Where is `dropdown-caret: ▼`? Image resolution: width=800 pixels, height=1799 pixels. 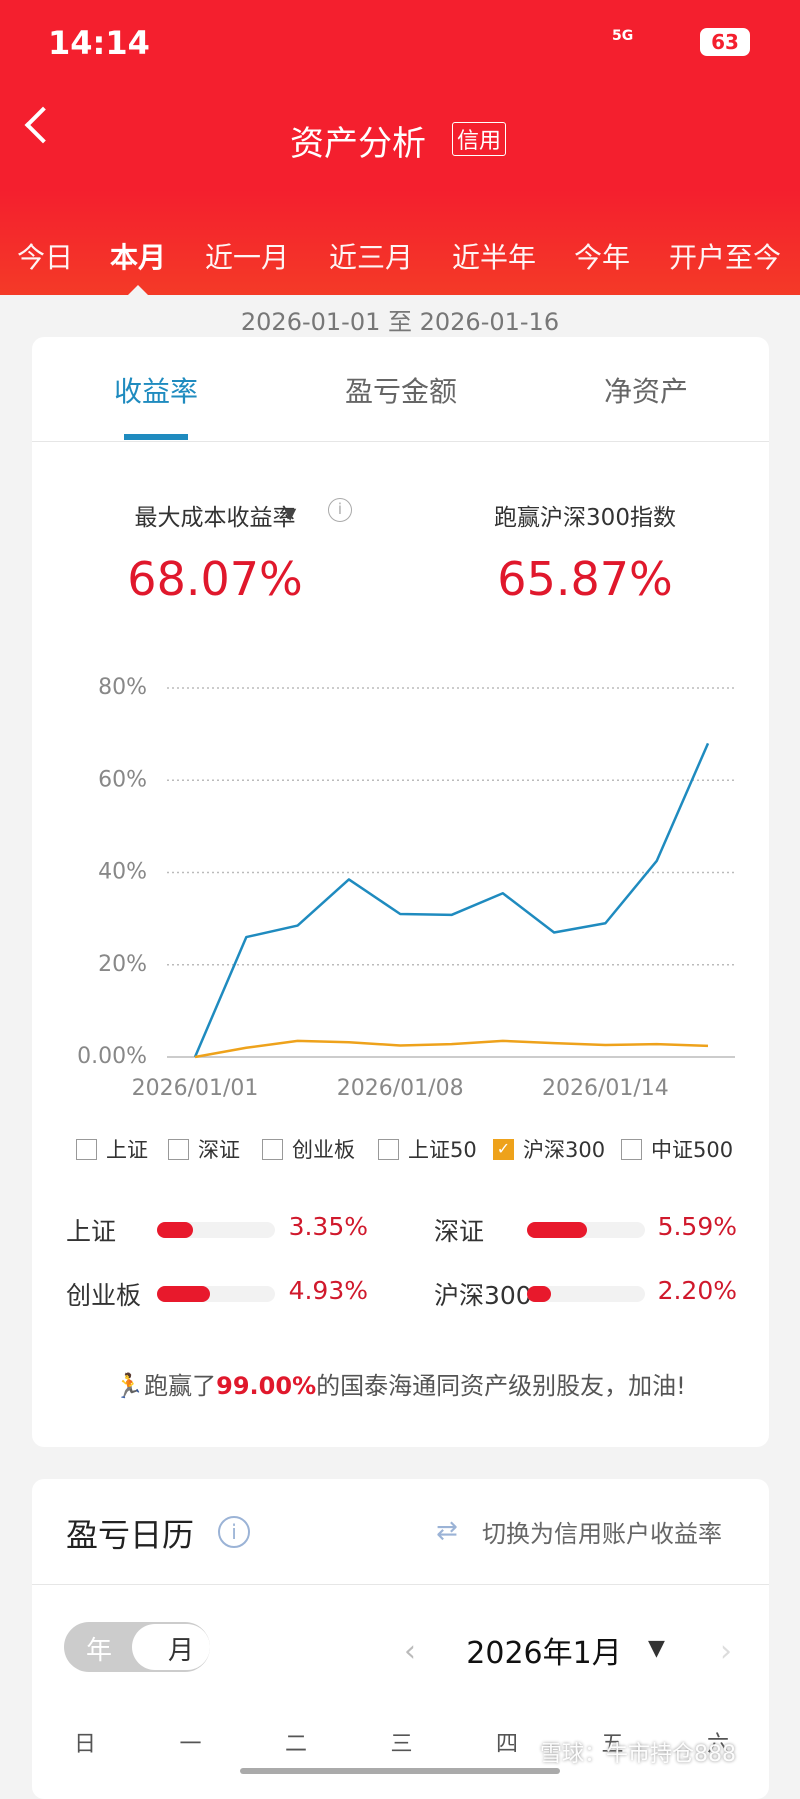 dropdown-caret: ▼ is located at coordinates (290, 513).